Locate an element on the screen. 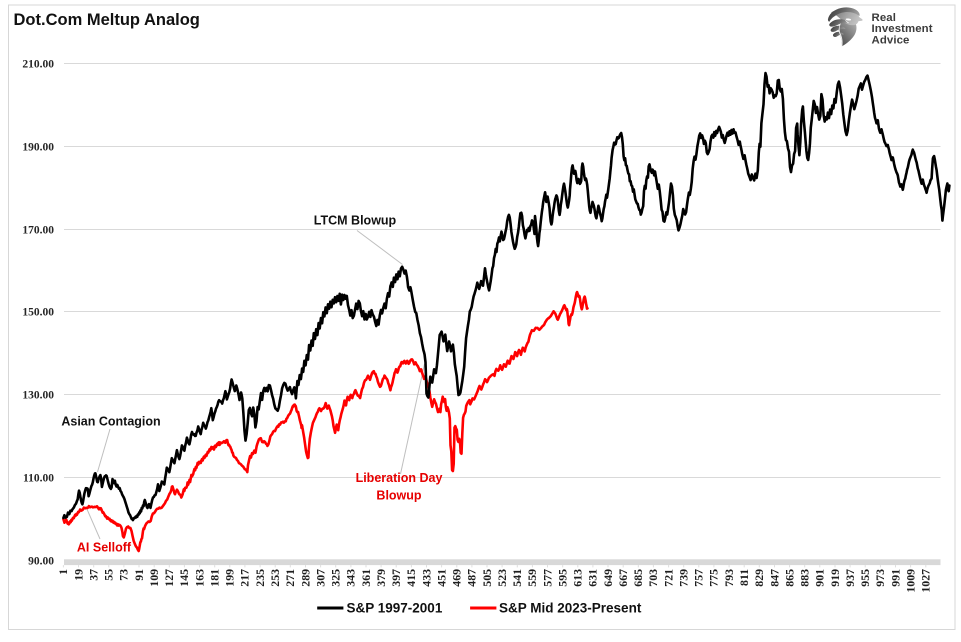  svg-text: 19 is located at coordinates (78, 575).